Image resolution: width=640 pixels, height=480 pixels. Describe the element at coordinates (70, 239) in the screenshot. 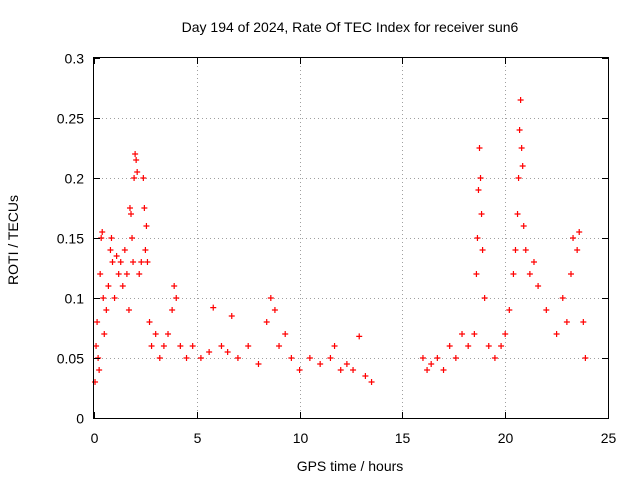

I see `y-tick-label: 0.15` at that location.